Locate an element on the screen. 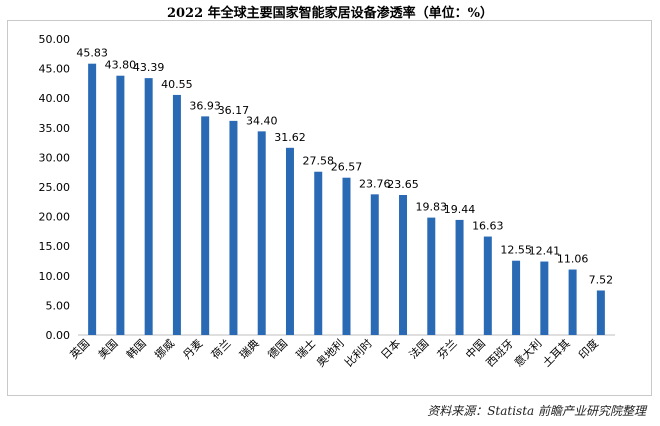 The width and height of the screenshot is (660, 426). category-label: 西班牙 is located at coordinates (500, 353).